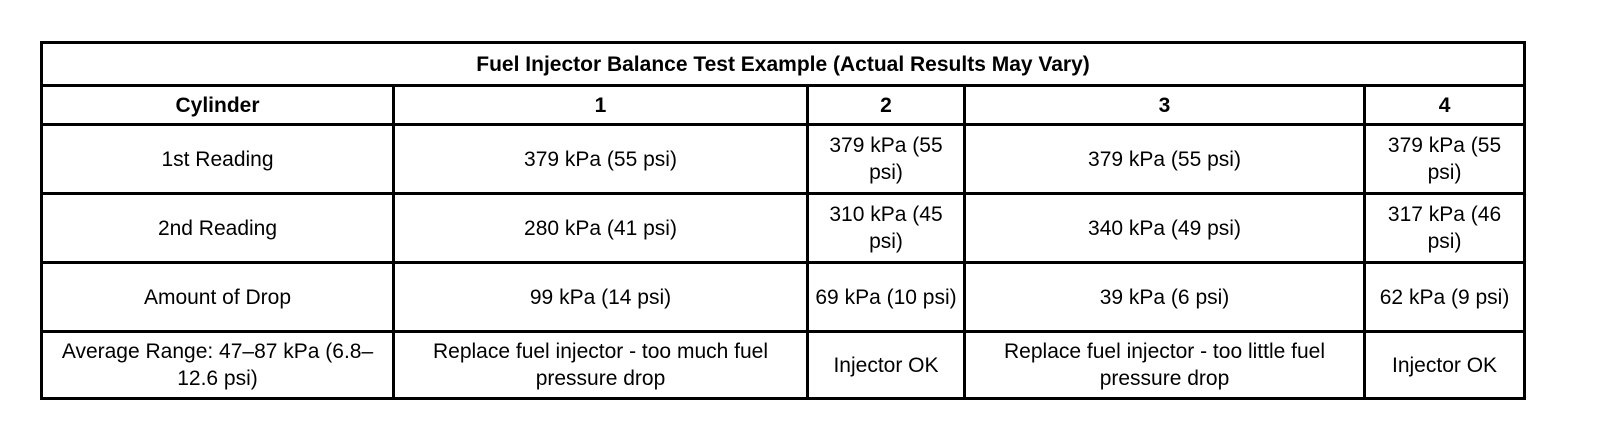 This screenshot has width=1600, height=440. Describe the element at coordinates (217, 105) in the screenshot. I see `header-cylinder: Cylinder` at that location.